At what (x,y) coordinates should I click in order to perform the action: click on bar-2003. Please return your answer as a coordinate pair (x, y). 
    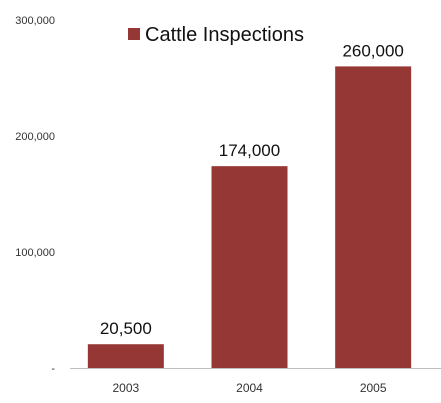
    Looking at the image, I should click on (125, 356).